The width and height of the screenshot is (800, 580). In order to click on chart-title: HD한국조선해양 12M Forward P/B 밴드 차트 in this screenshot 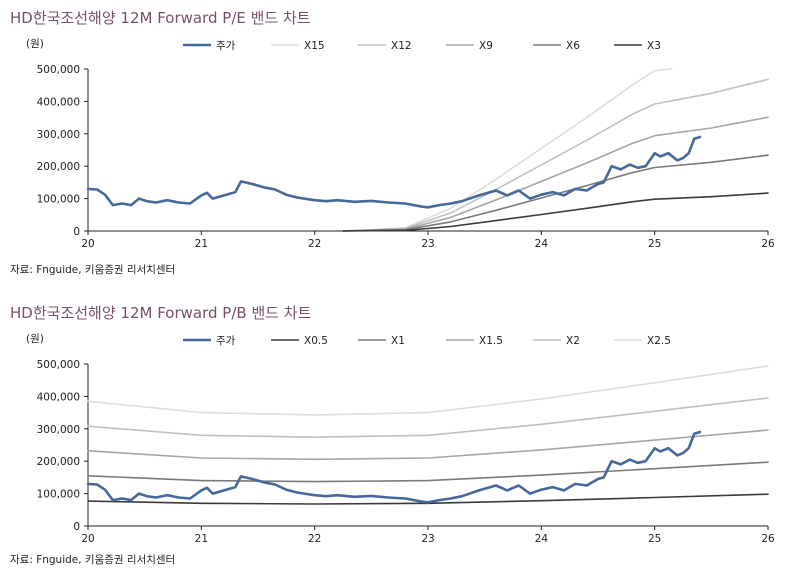, I will do `click(161, 313)`.